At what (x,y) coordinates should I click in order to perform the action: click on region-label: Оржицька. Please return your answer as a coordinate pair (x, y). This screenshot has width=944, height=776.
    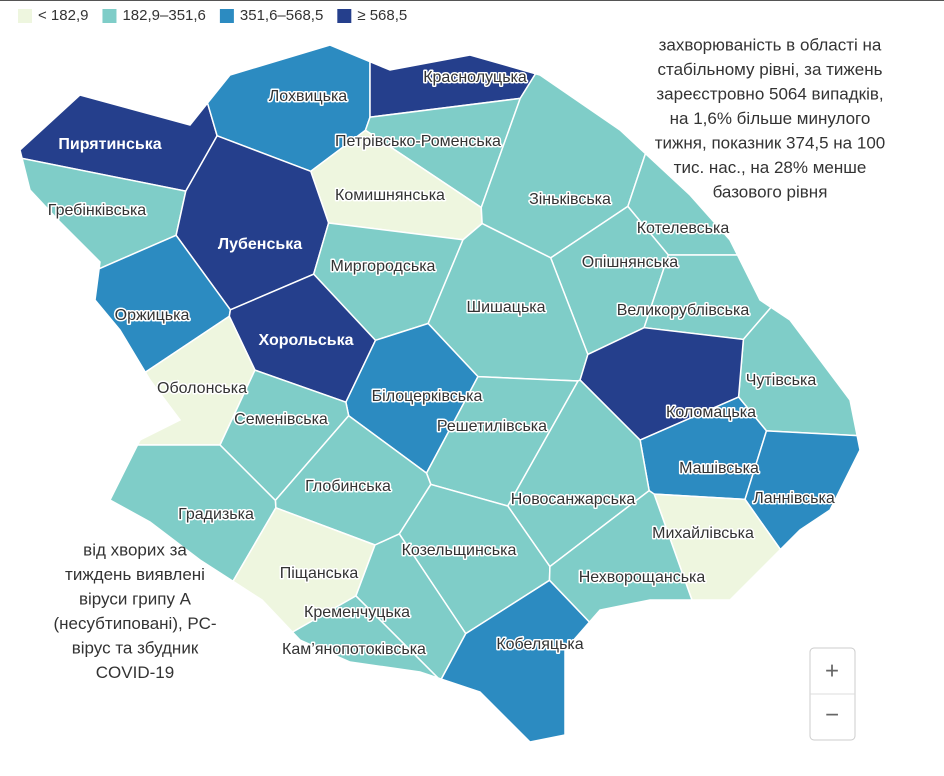
    Looking at the image, I should click on (152, 315).